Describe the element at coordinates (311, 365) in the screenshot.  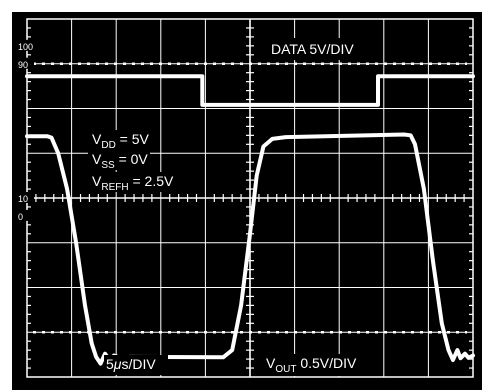
I see `vout-scale-label: VOUT 0.5V/DIV` at that location.